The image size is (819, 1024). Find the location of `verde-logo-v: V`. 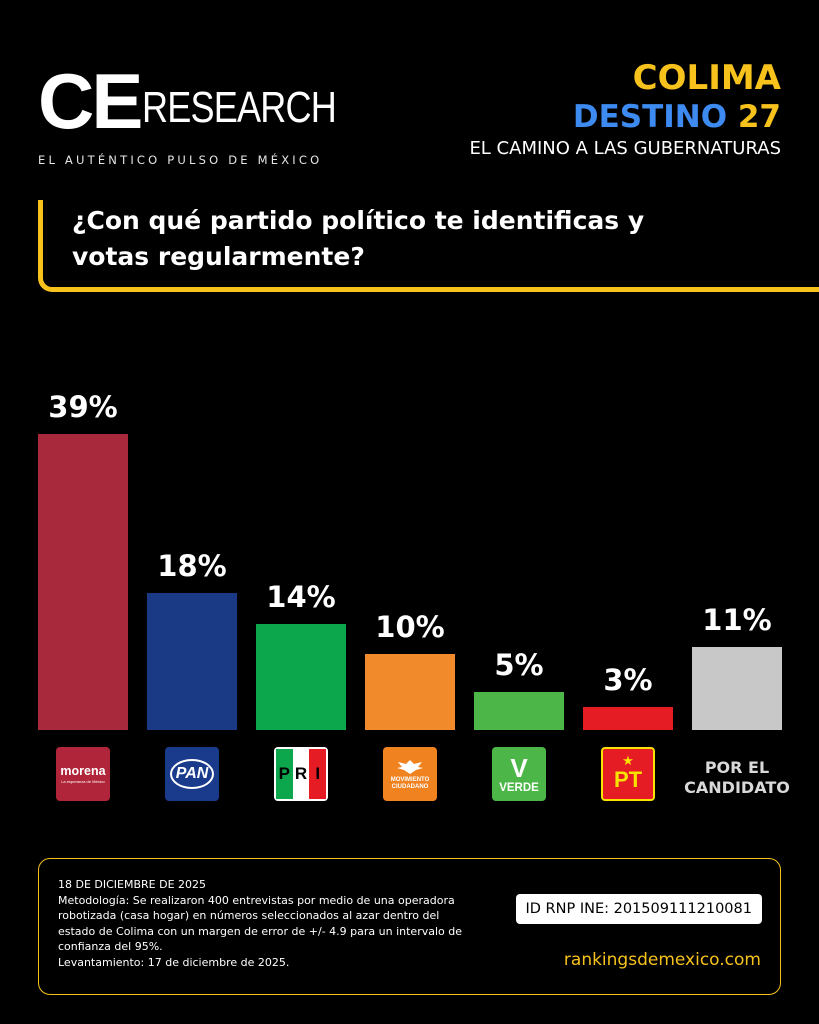

verde-logo-v: V is located at coordinates (519, 768).